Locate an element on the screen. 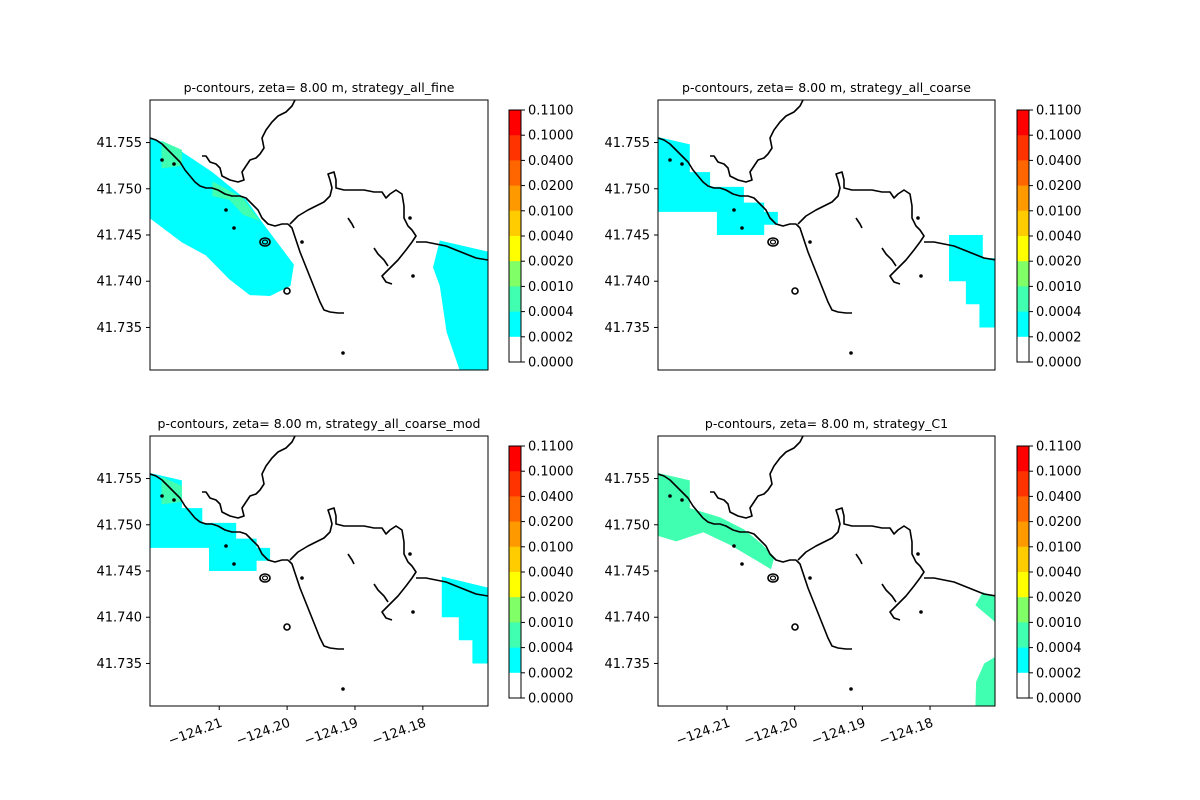  colorbar-tick-label: 0.0002 is located at coordinates (1059, 337).